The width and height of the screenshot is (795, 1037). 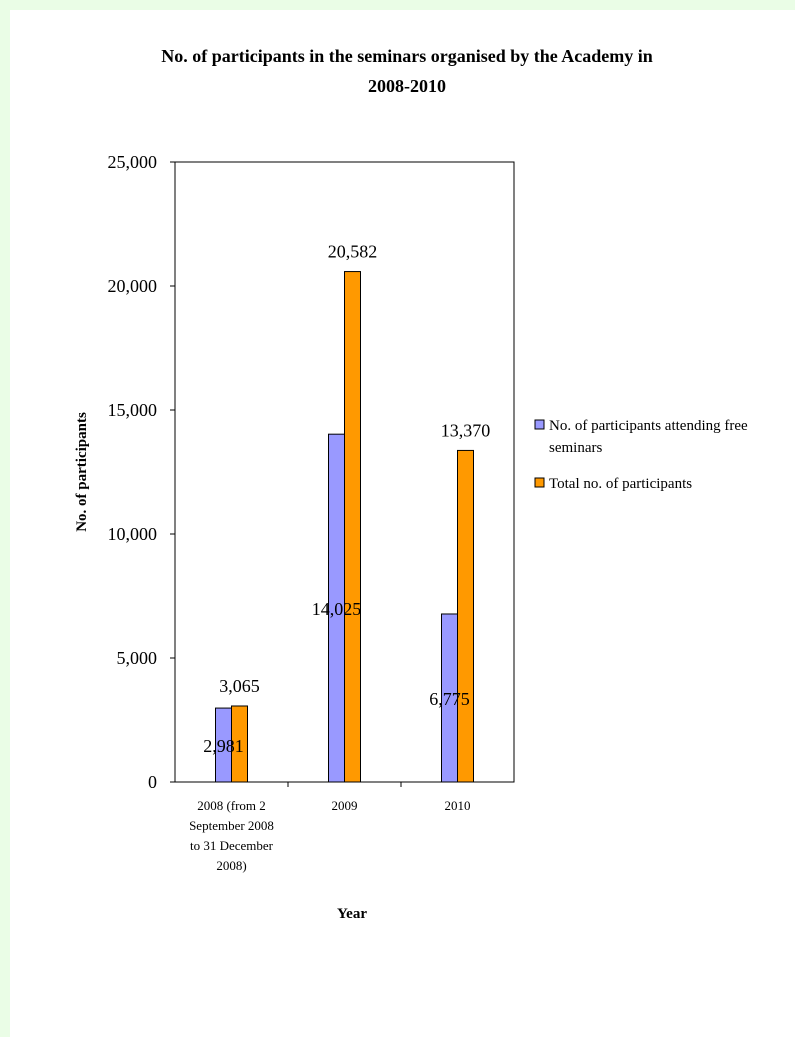 I want to click on y-tick-label: 10,000, so click(x=133, y=534).